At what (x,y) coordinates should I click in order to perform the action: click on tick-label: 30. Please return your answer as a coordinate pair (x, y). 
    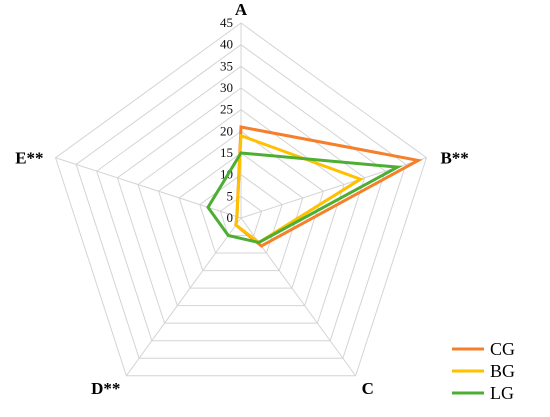
    Looking at the image, I should click on (226, 87).